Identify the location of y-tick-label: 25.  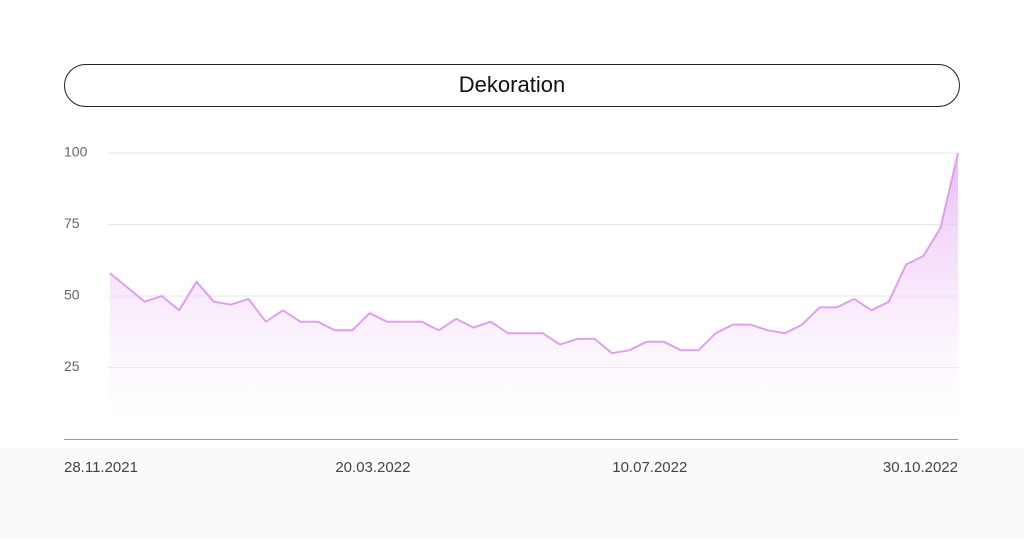
(72, 366).